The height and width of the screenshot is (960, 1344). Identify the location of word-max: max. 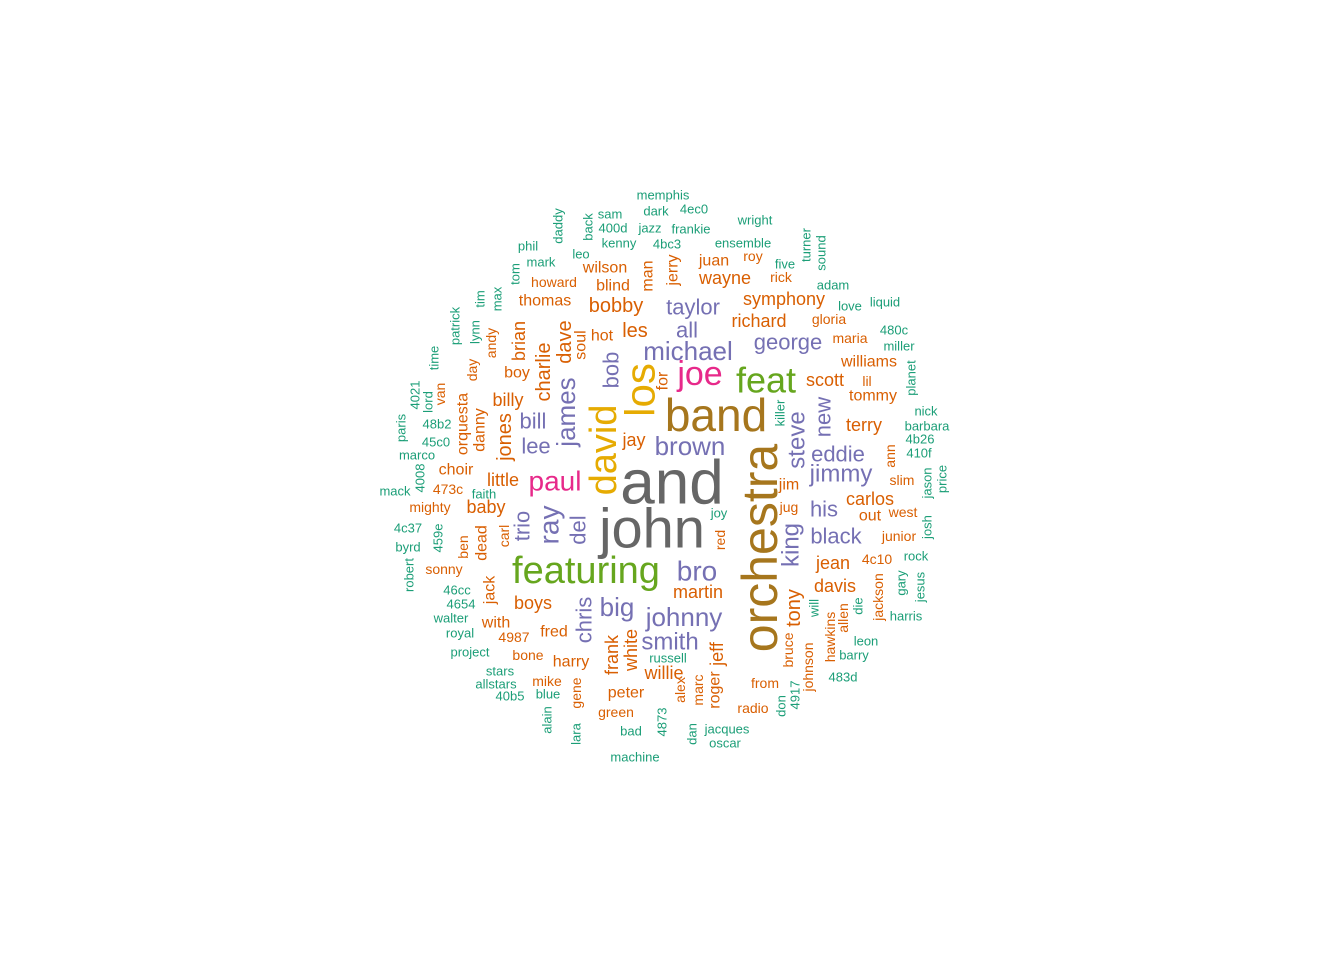
(497, 298).